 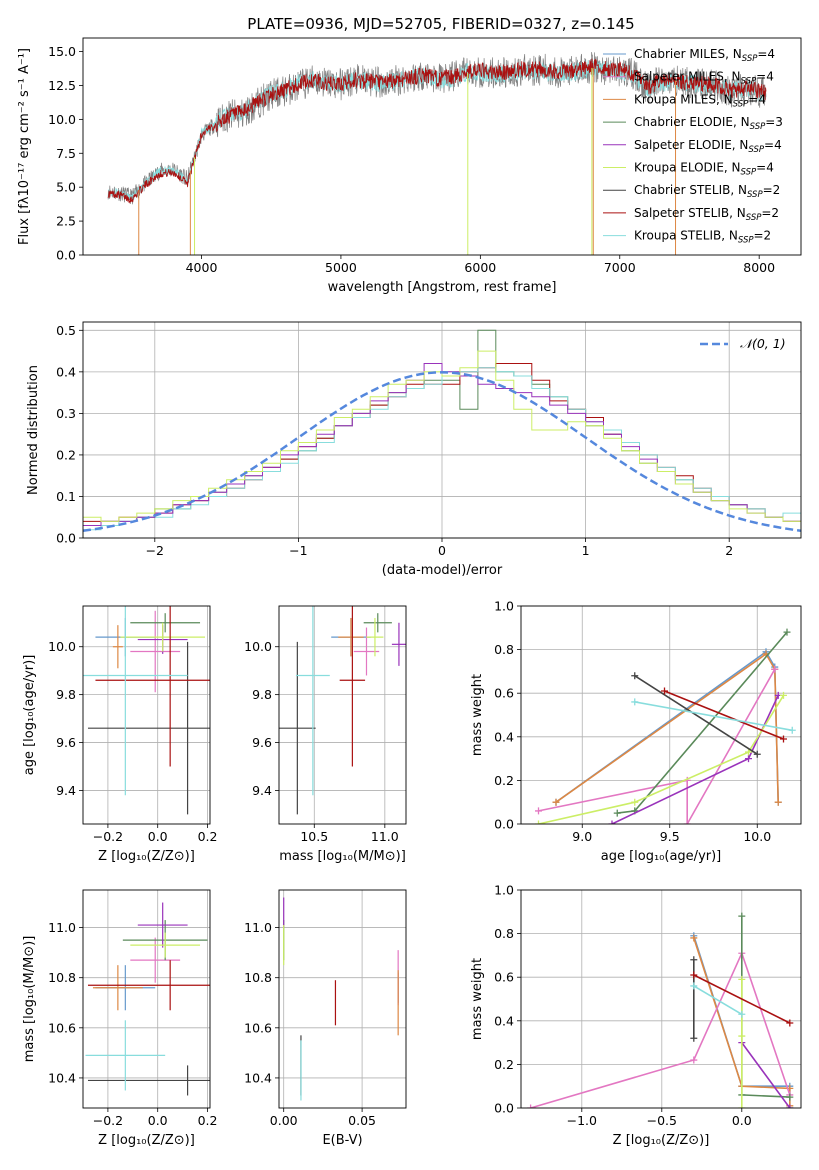 What do you see at coordinates (661, 856) in the screenshot?
I see `x-axis-label: age [log₁₀(age/yr)]` at bounding box center [661, 856].